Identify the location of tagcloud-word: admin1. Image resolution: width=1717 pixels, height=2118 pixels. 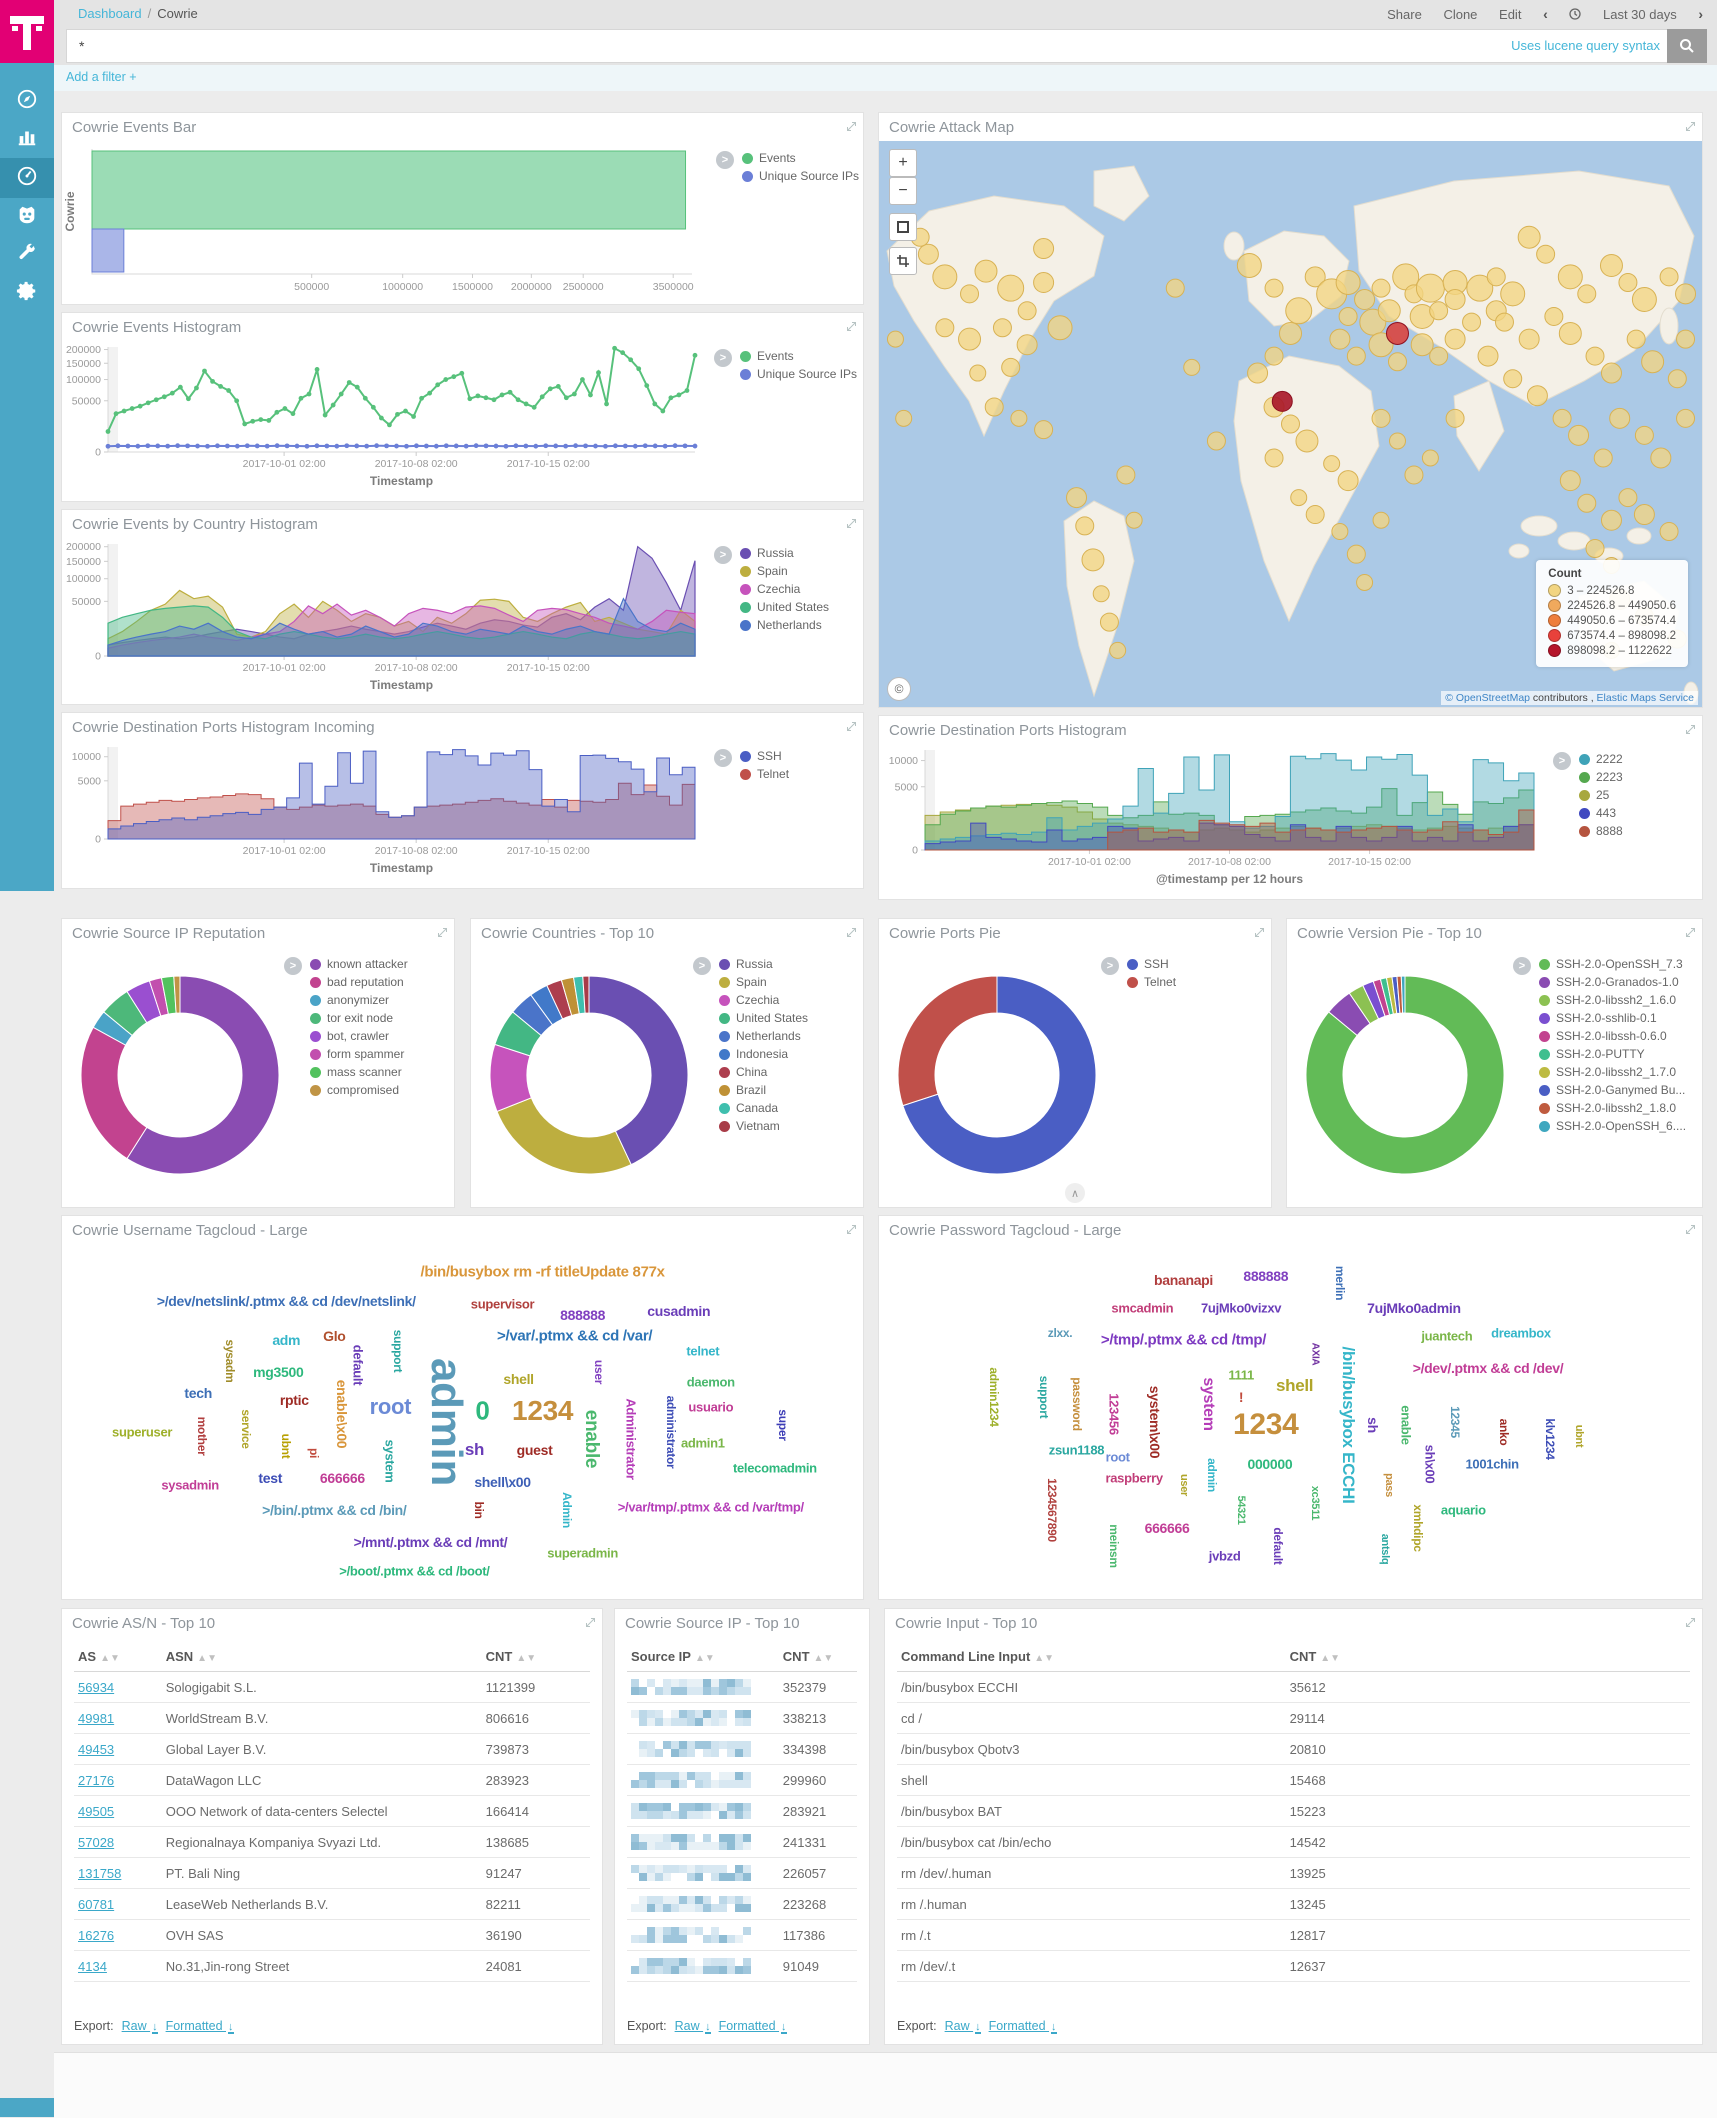
(702, 1443).